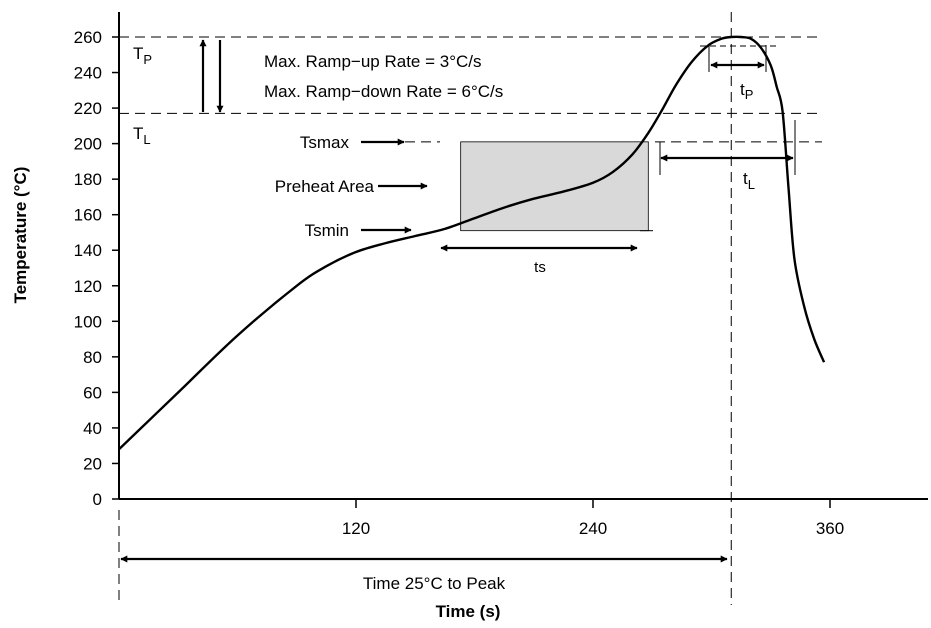 The image size is (931, 628). What do you see at coordinates (92, 357) in the screenshot?
I see `y-tick-label: 80` at bounding box center [92, 357].